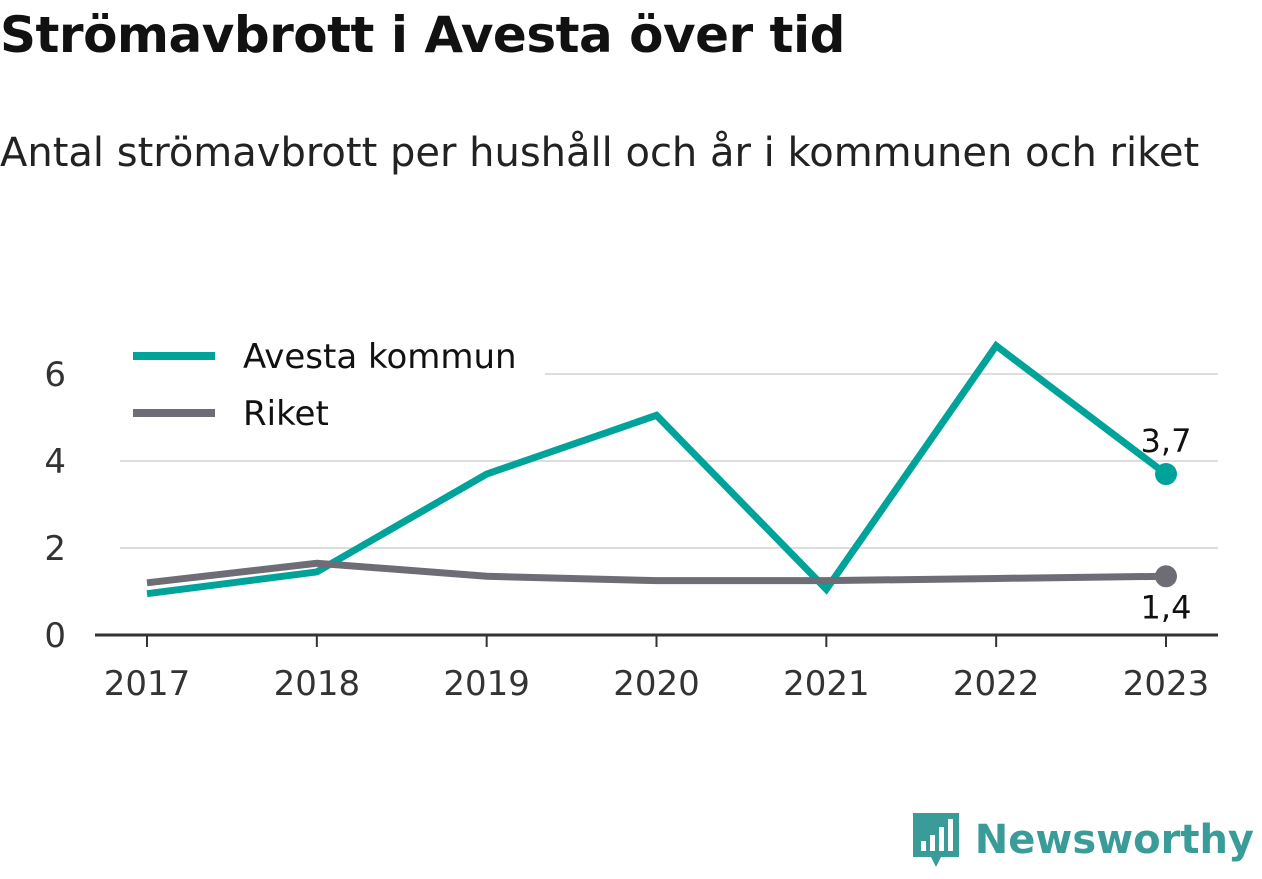  What do you see at coordinates (380, 357) in the screenshot?
I see `legend-label: Avesta kommun` at bounding box center [380, 357].